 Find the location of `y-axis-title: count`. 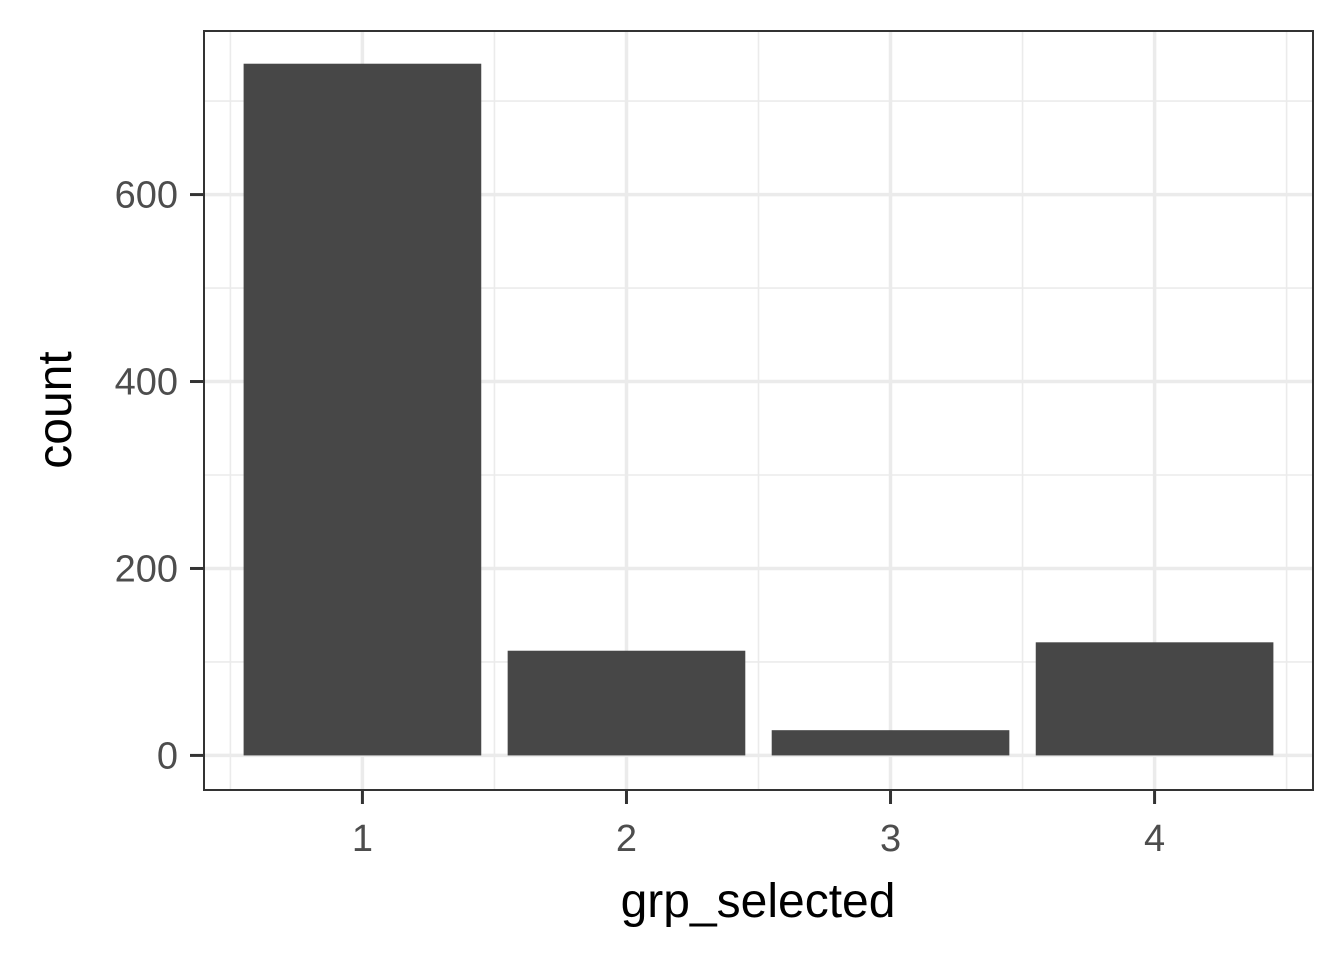

y-axis-title: count is located at coordinates (55, 409).